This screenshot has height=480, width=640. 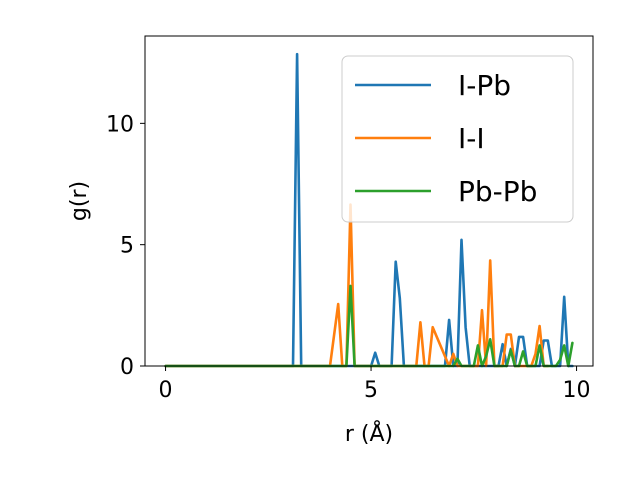 I want to click on legend-label-pb-pb: Pb-Pb, so click(x=497, y=191).